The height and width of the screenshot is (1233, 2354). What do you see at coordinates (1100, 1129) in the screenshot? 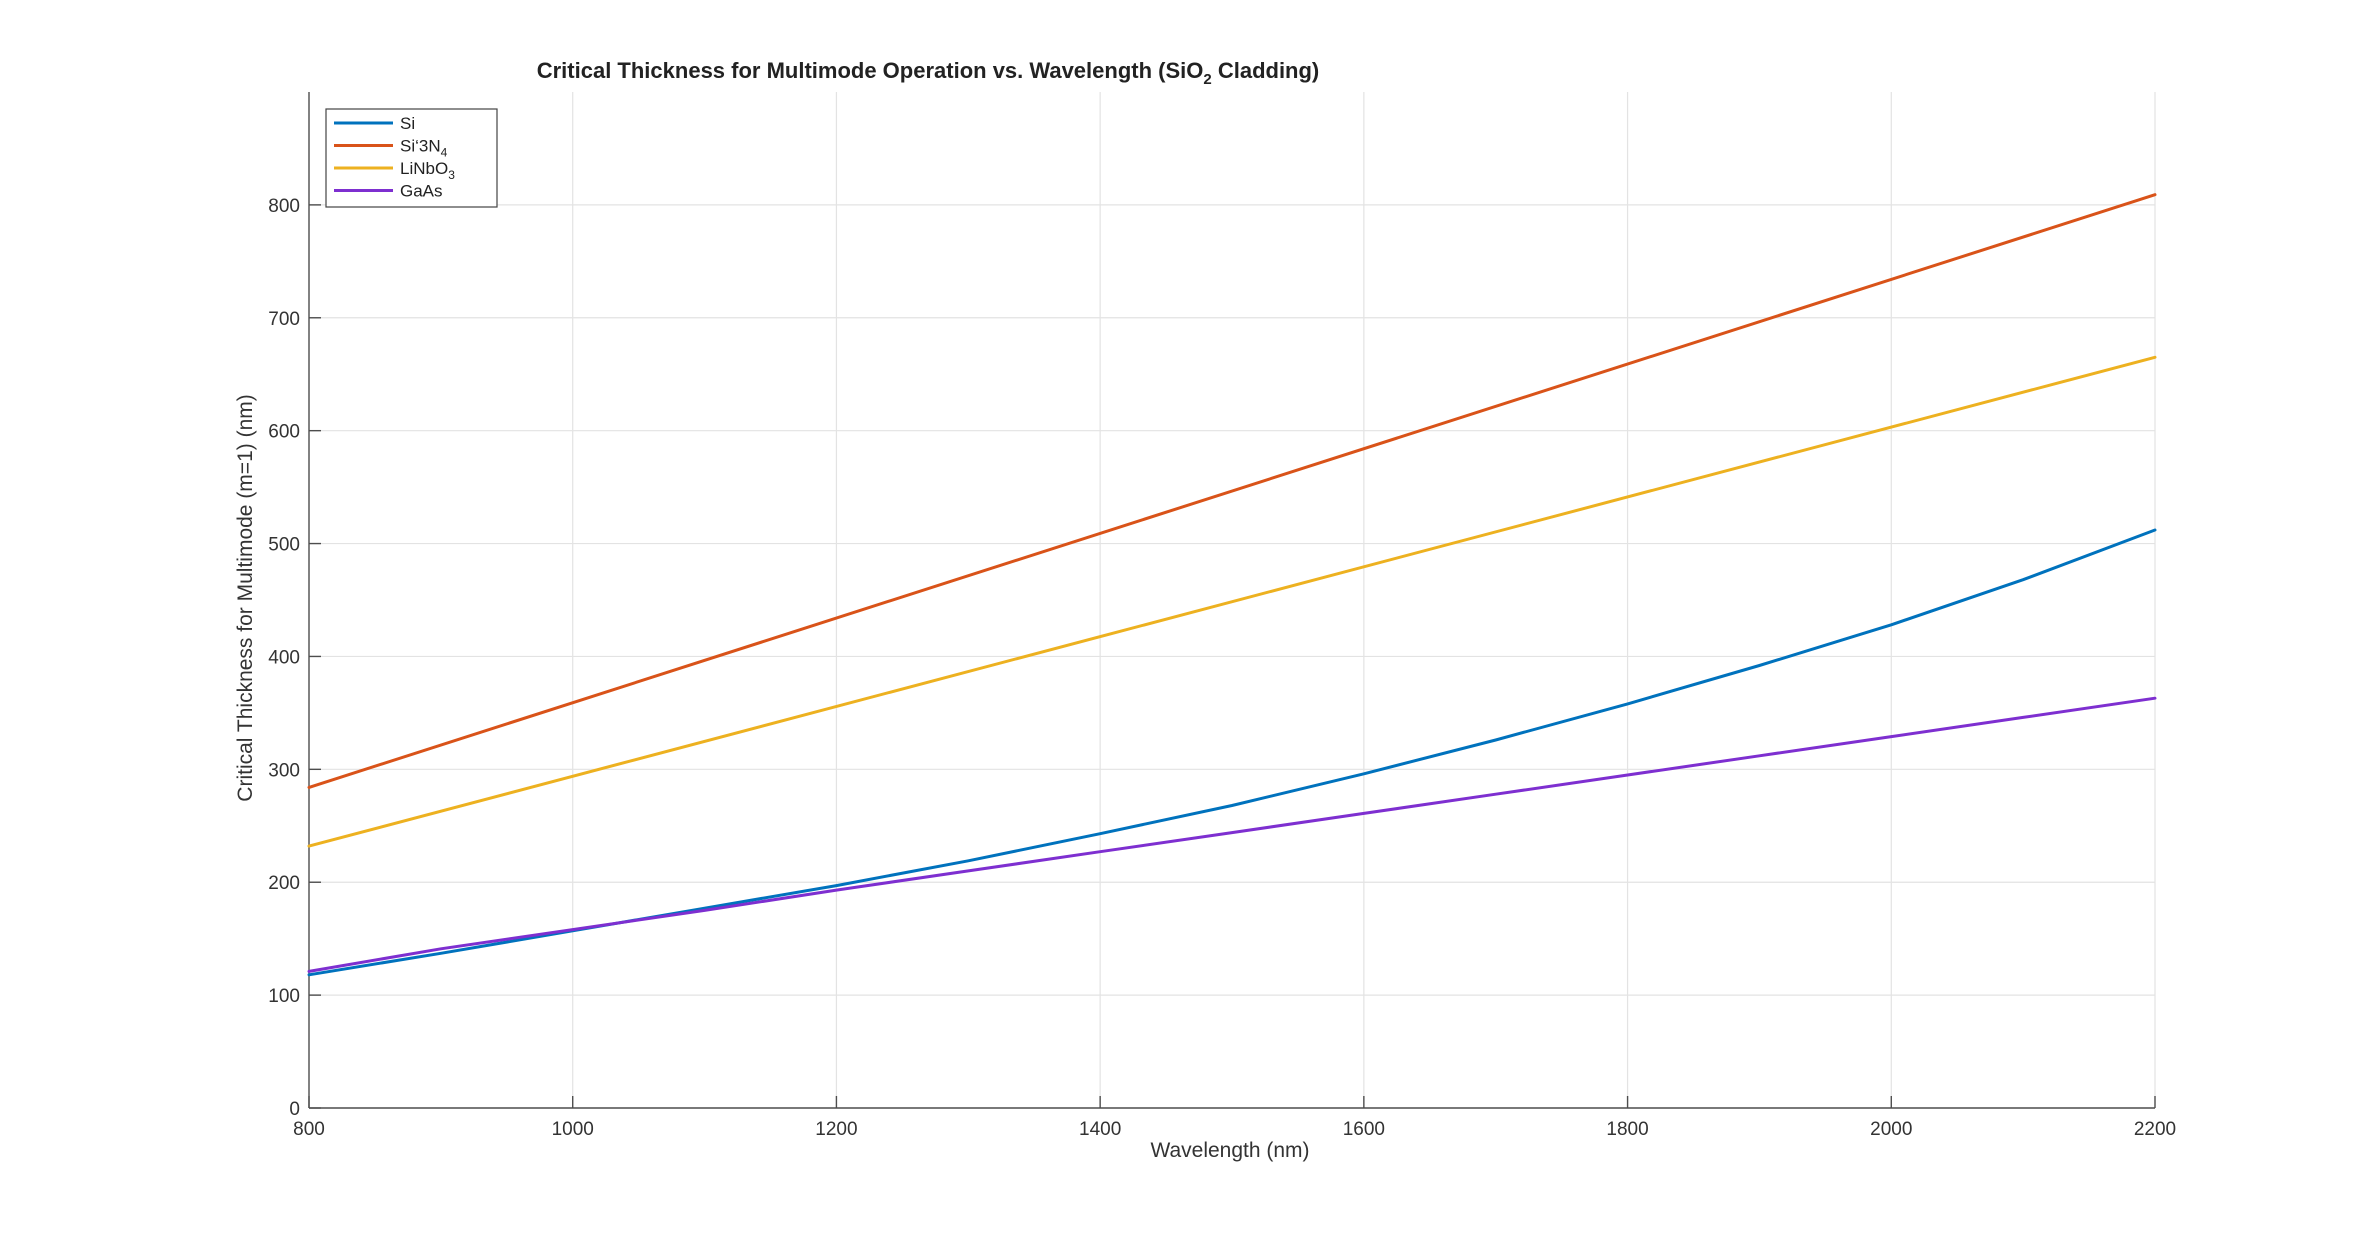
I see `x-tick-label: 1400` at bounding box center [1100, 1129].